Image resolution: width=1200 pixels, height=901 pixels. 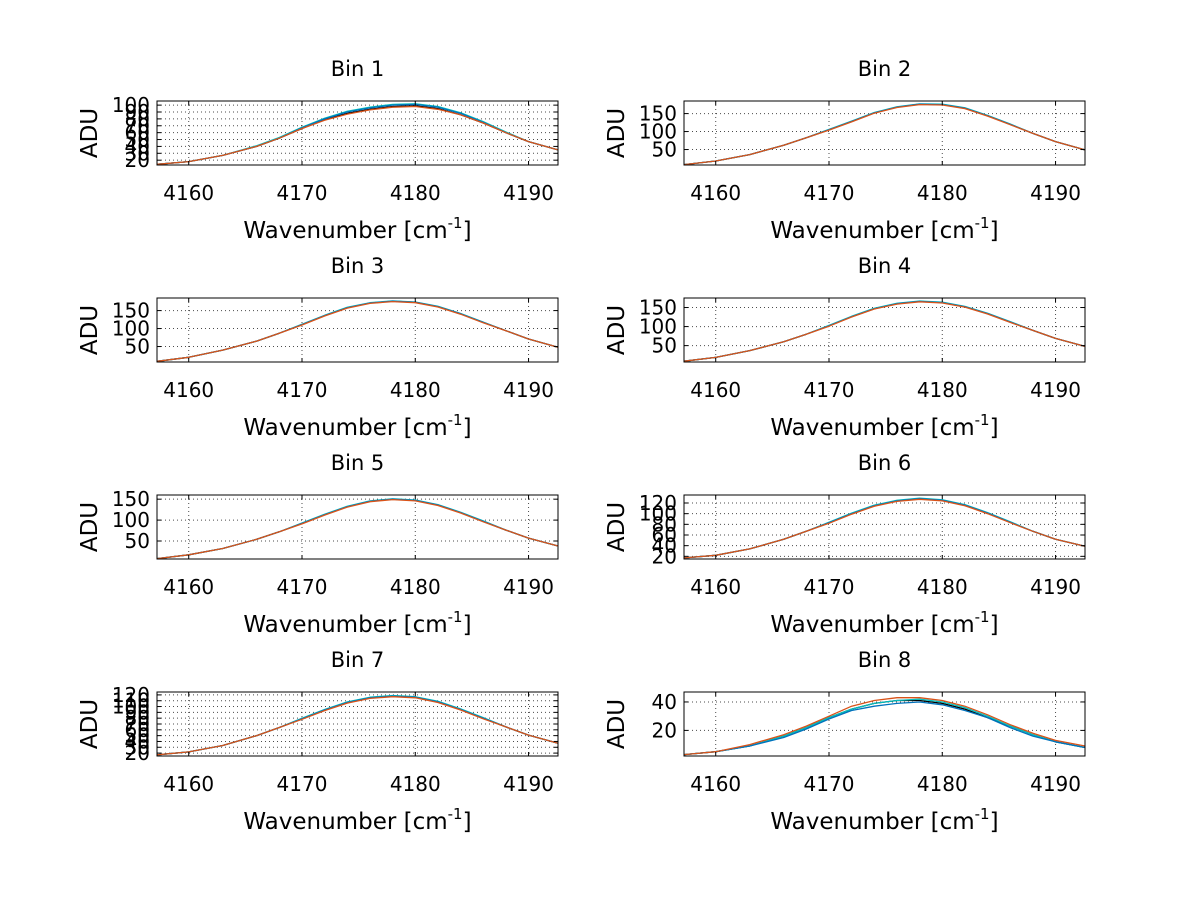 I want to click on y-tick-label: 150, so click(x=658, y=308).